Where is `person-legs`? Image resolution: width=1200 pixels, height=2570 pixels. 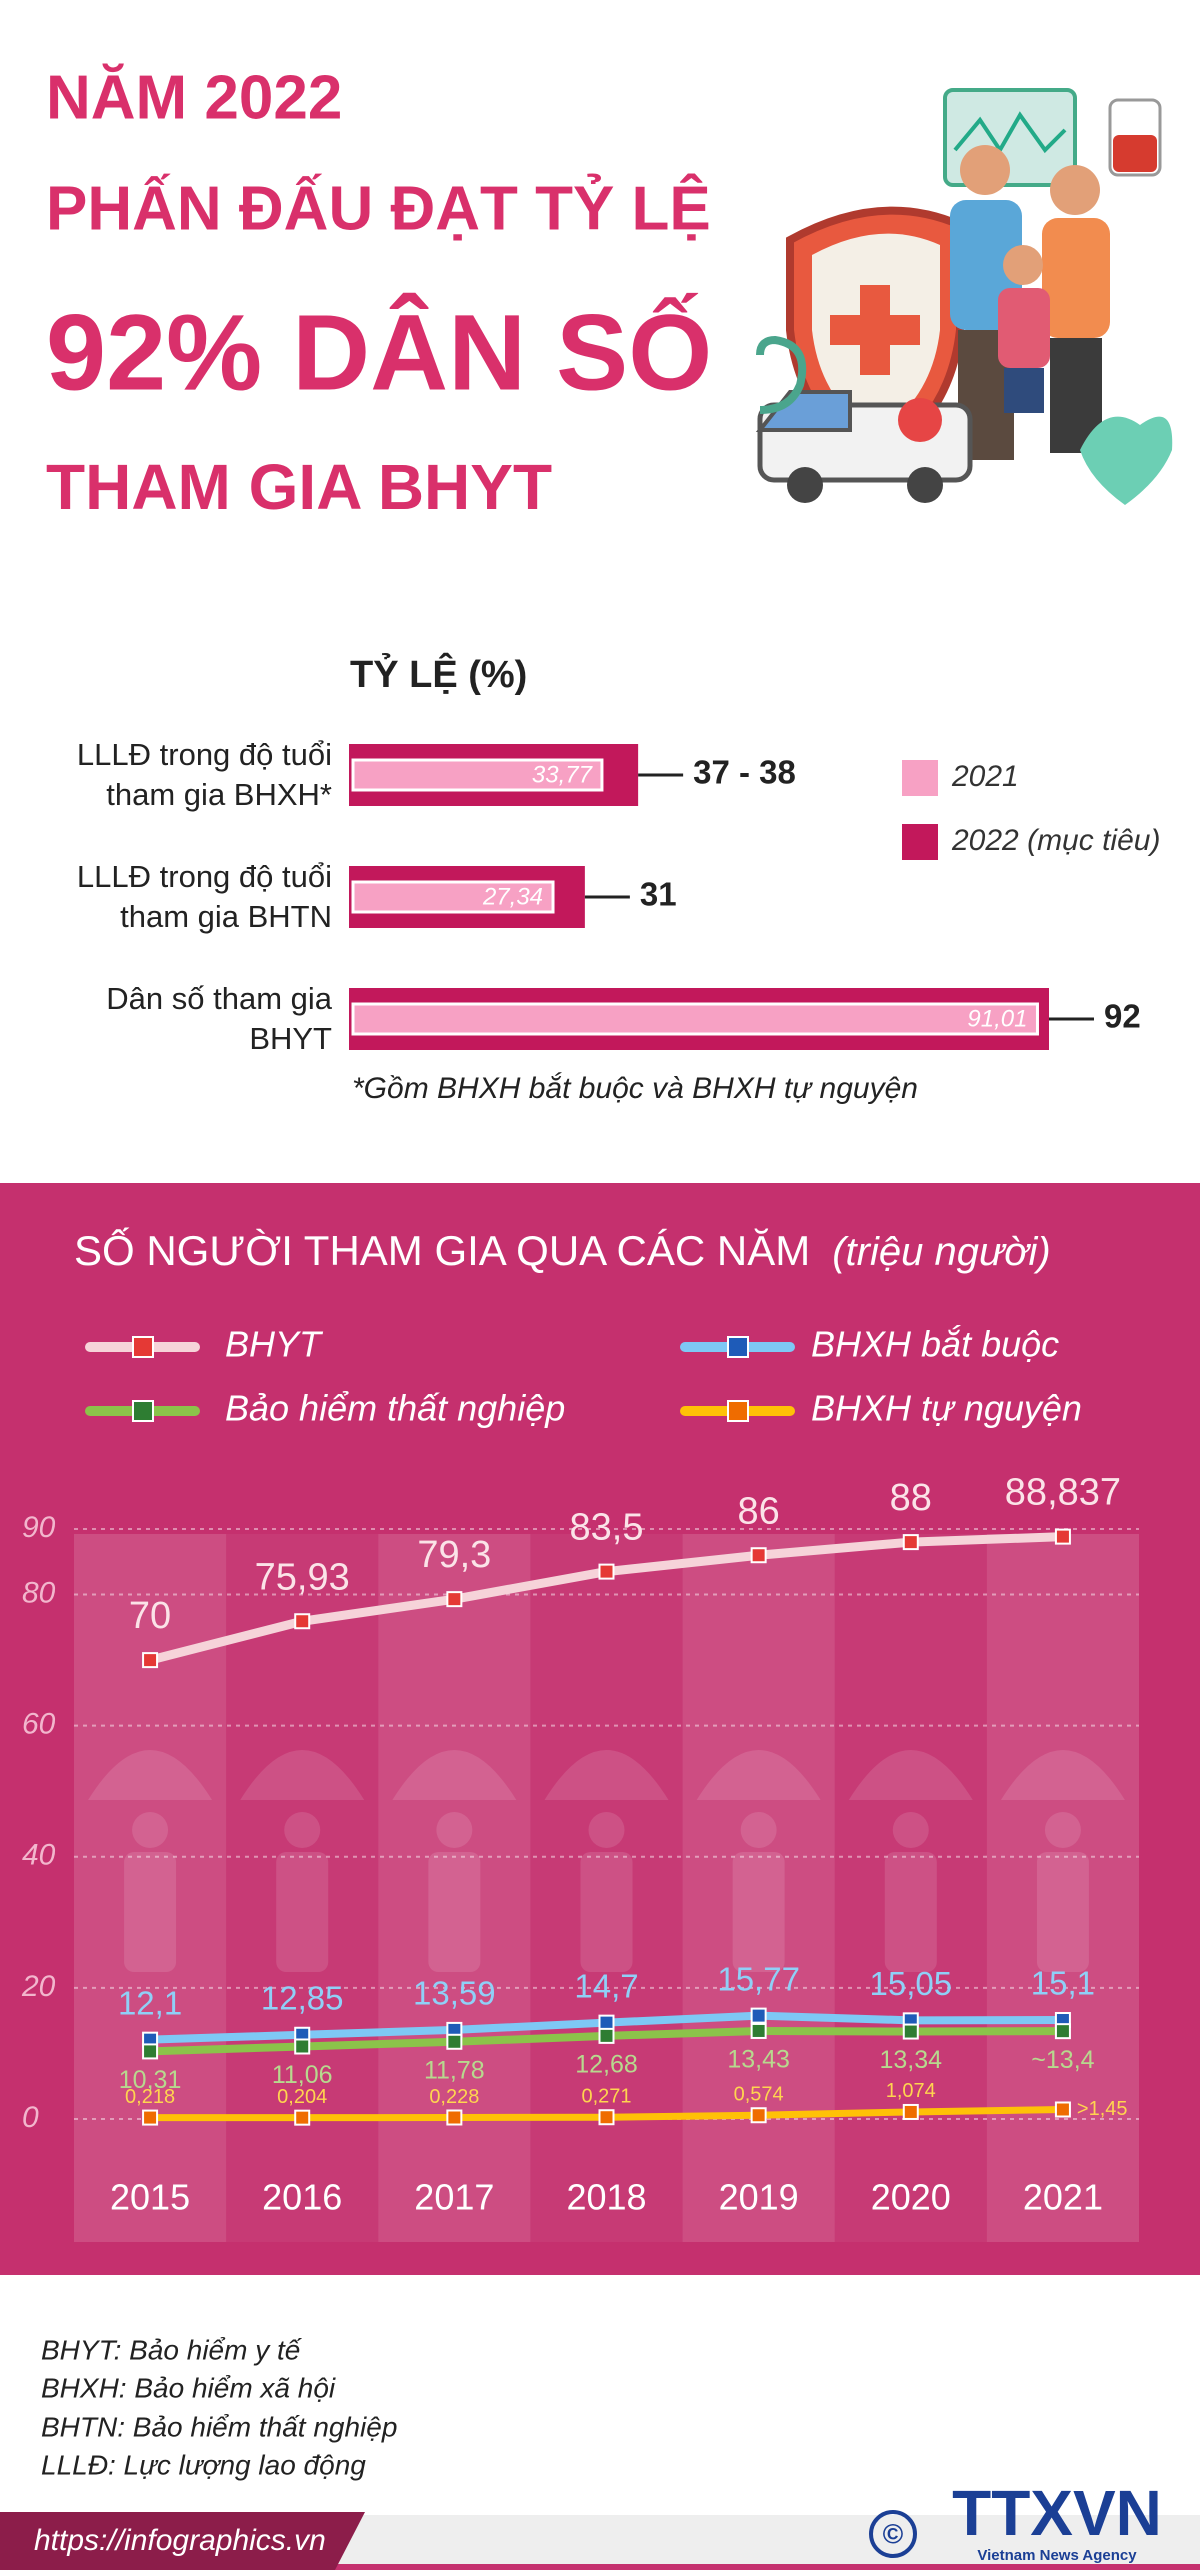
person-legs is located at coordinates (1024, 390).